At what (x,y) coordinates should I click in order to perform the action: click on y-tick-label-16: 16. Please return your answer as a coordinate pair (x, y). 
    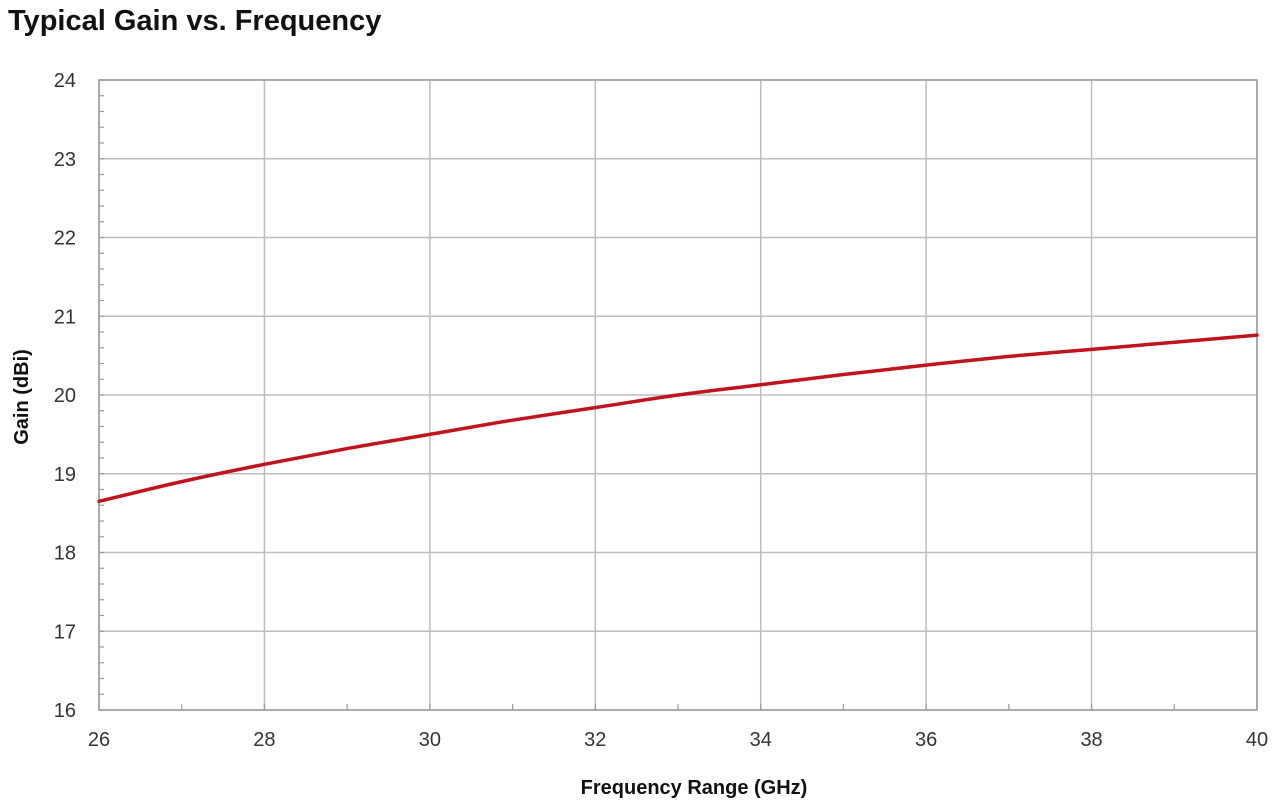
    Looking at the image, I should click on (65, 711).